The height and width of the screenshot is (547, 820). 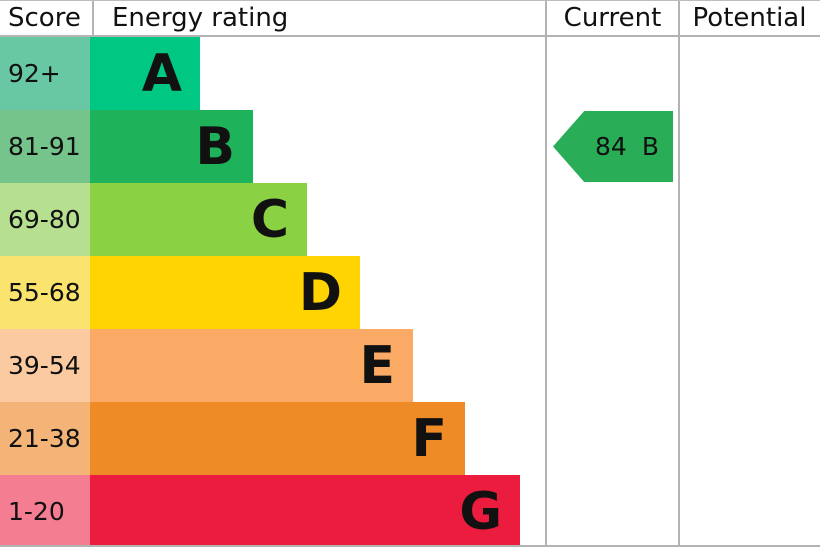 I want to click on rating-letter-a: A, so click(x=161, y=73).